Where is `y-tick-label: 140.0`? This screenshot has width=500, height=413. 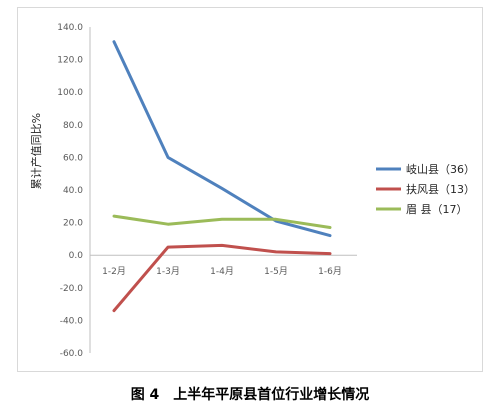 y-tick-label: 140.0 is located at coordinates (70, 28).